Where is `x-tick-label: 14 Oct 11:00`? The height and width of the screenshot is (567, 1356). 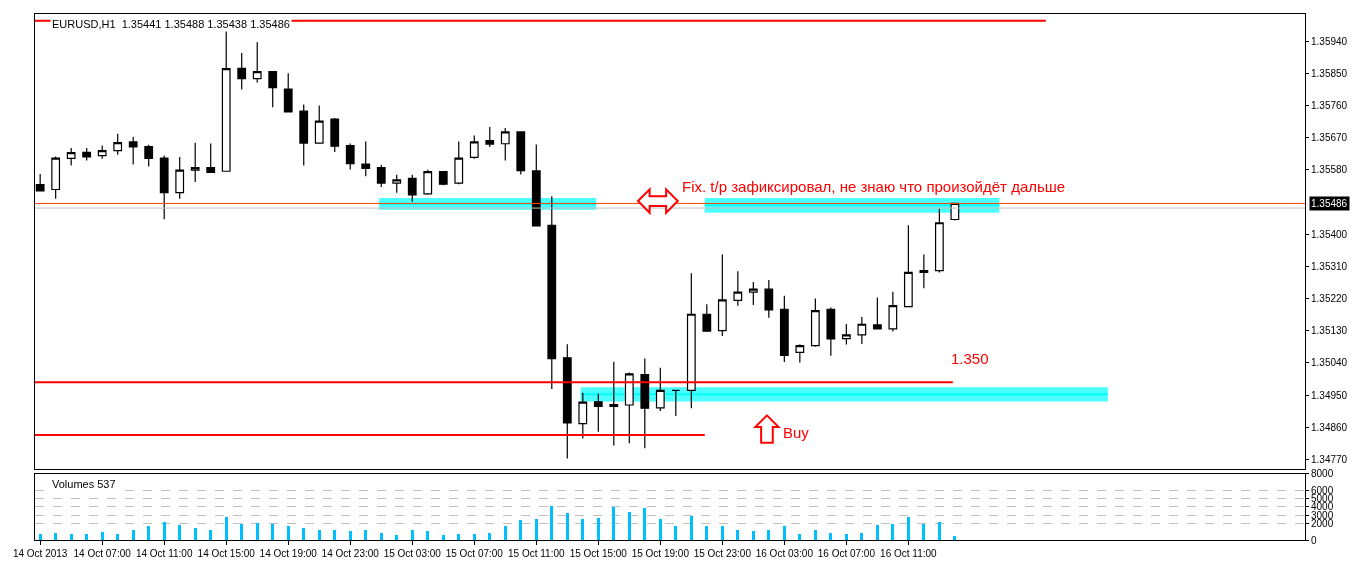
x-tick-label: 14 Oct 11:00 is located at coordinates (164, 553).